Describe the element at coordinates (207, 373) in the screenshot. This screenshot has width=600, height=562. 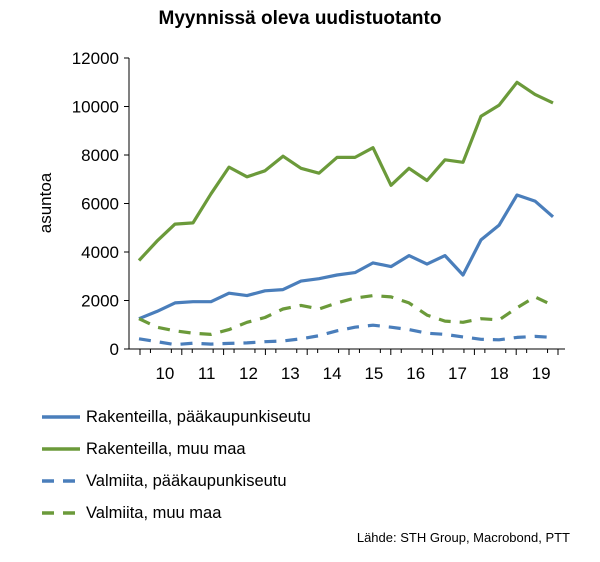
I see `x-tick-label: 11` at that location.